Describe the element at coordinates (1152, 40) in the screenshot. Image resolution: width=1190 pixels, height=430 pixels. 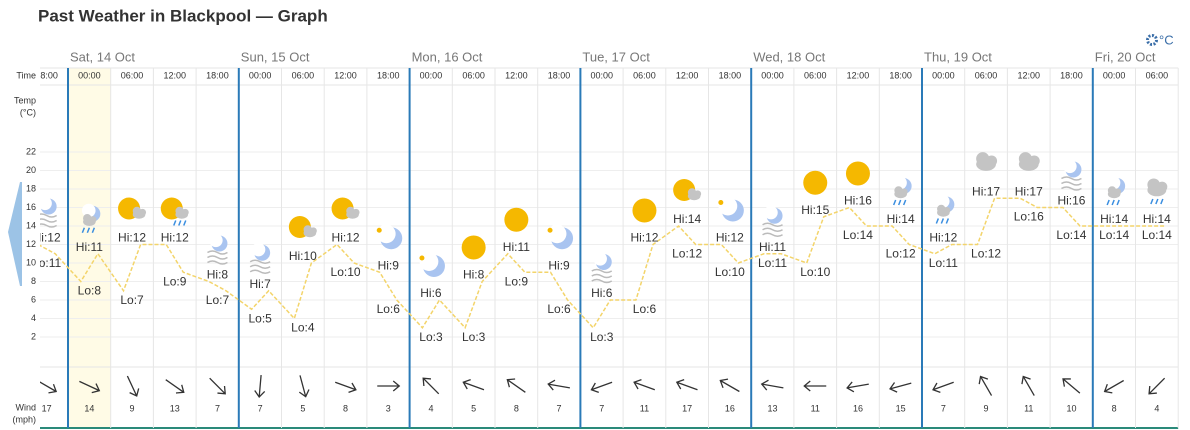
I see `gear-icon` at that location.